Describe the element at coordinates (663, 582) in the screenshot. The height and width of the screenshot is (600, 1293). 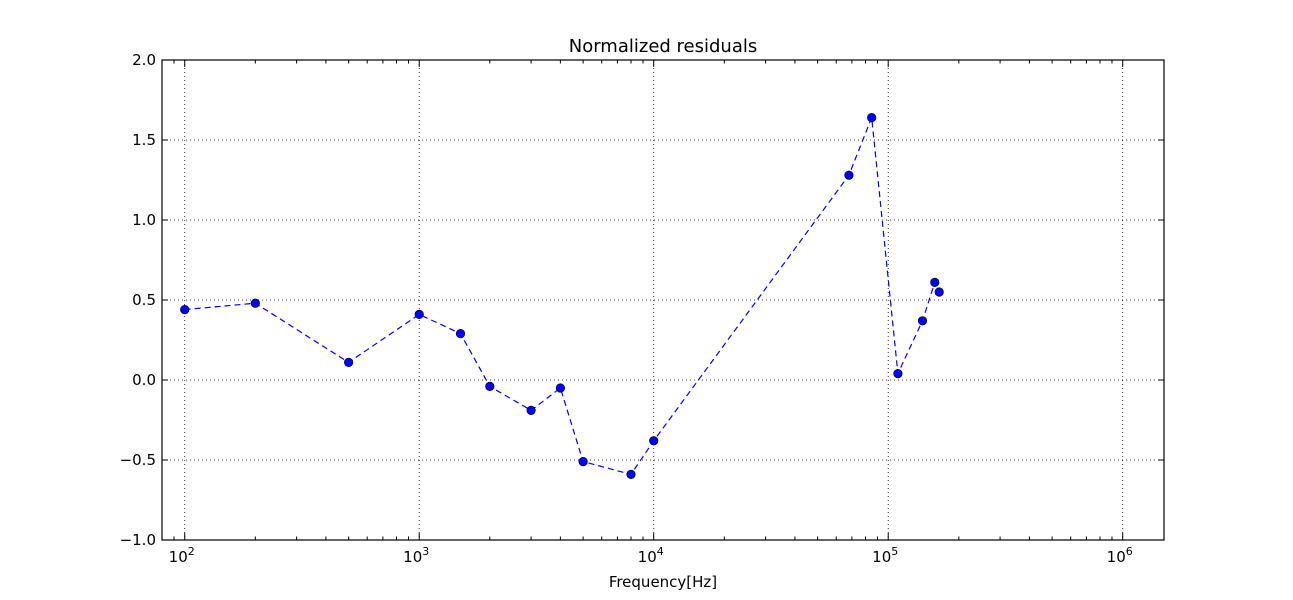
I see `x-axis-label: Frequency[Hz]` at that location.